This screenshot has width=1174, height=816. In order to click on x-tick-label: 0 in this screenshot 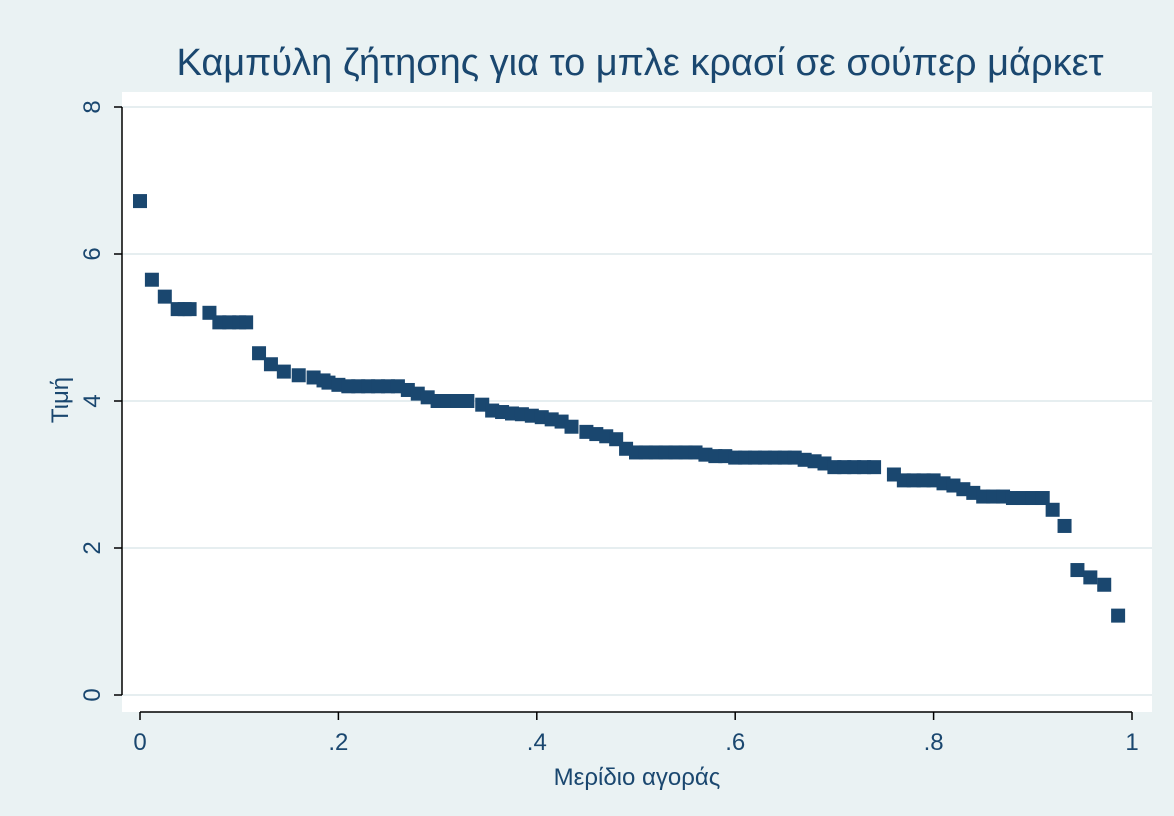, I will do `click(139, 742)`.